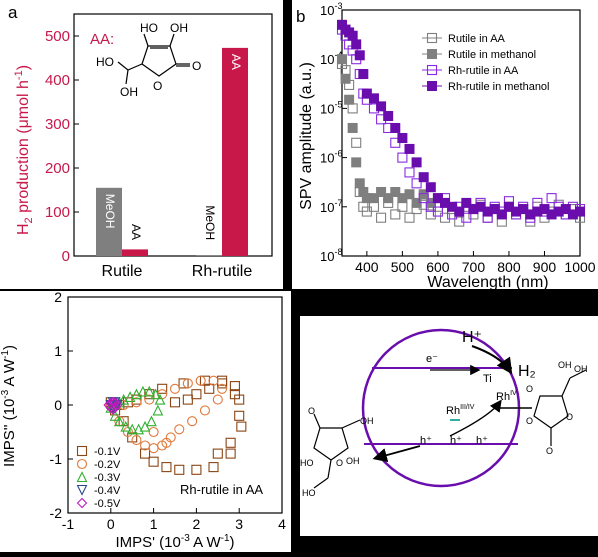 Image resolution: width=598 pixels, height=557 pixels. I want to click on y-tick-label-c: 0, so click(58, 405).